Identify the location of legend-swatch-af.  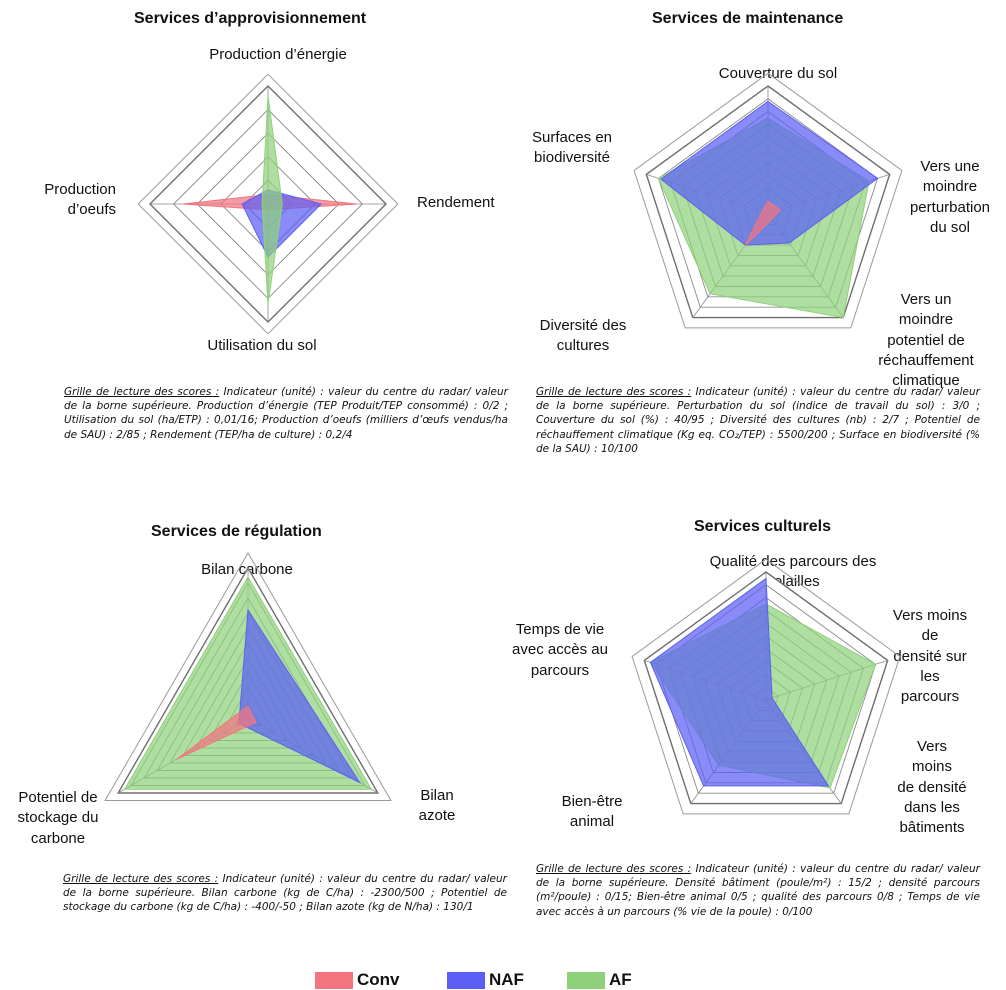
(586, 980).